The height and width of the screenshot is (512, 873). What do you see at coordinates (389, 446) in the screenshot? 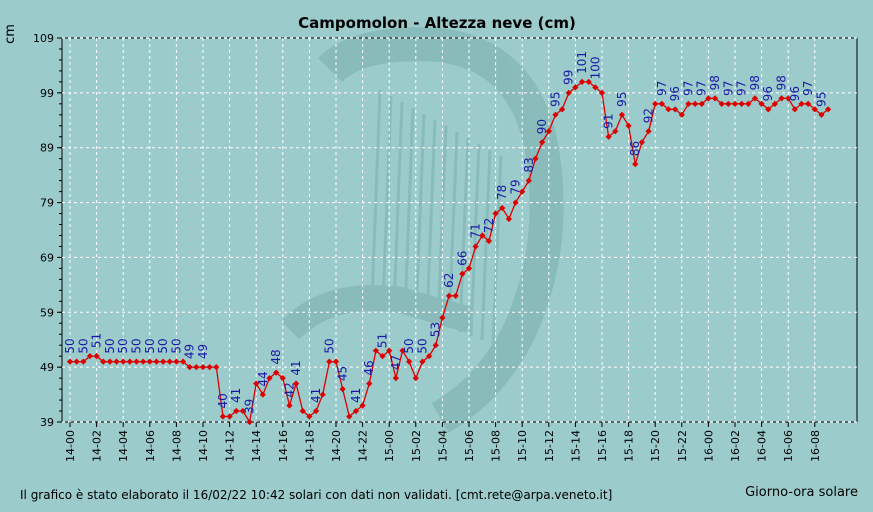
I see `x-tick-label: 15-00` at bounding box center [389, 446].